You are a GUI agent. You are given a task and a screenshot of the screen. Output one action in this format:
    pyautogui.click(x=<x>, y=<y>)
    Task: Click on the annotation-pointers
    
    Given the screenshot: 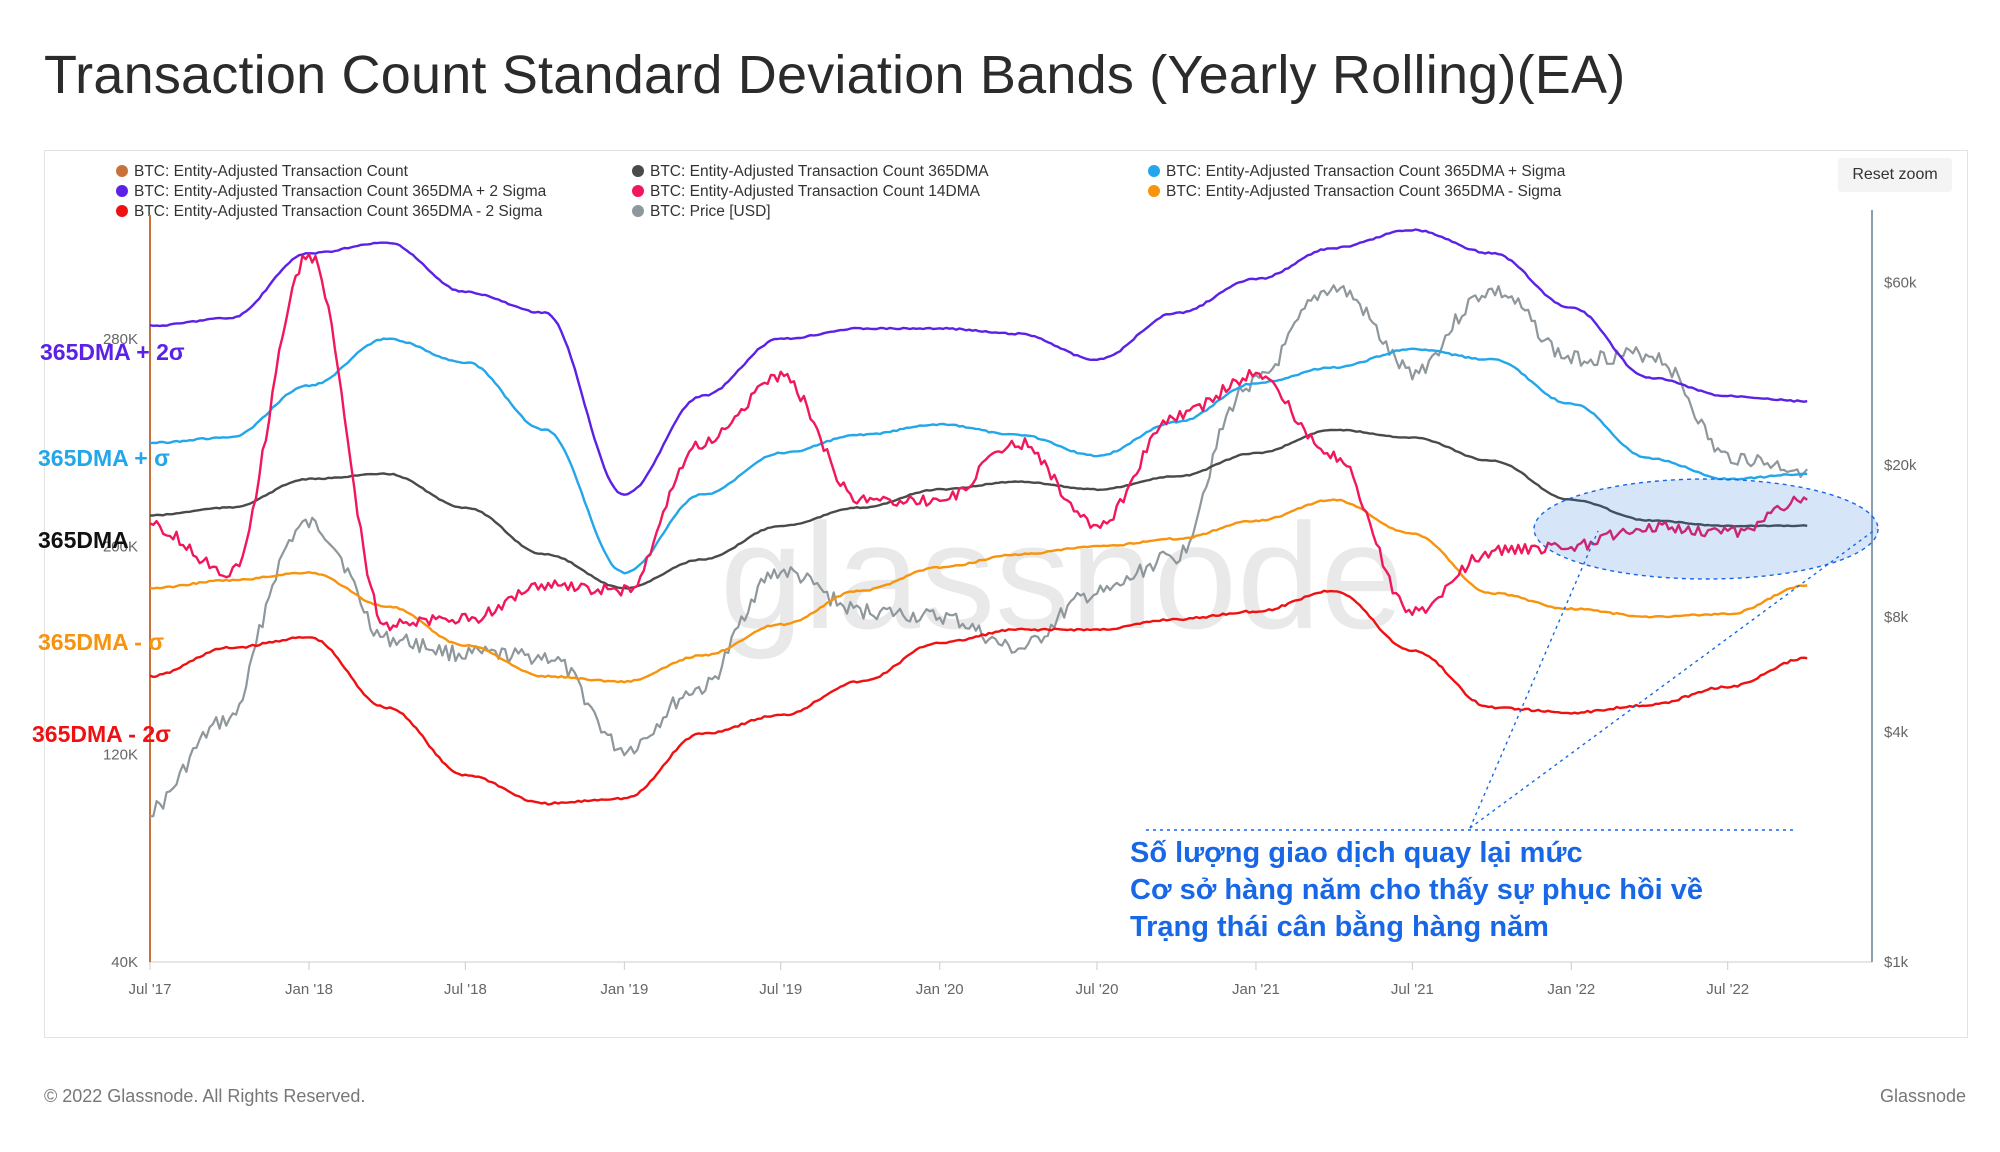 What is the action you would take?
    pyautogui.click(x=1511, y=679)
    